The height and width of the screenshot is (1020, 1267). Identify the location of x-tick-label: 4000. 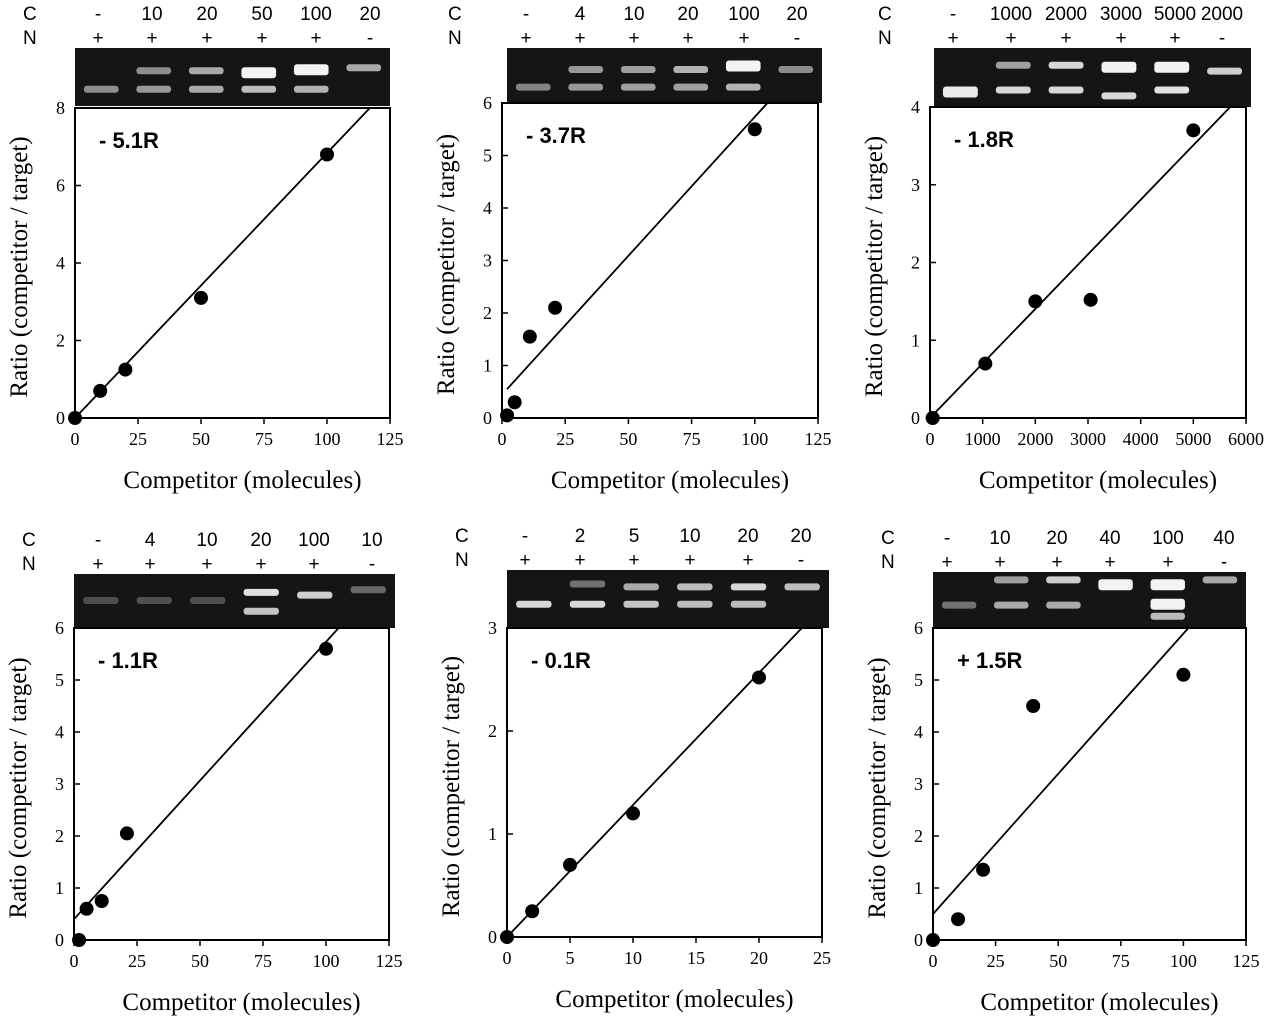
(1141, 439).